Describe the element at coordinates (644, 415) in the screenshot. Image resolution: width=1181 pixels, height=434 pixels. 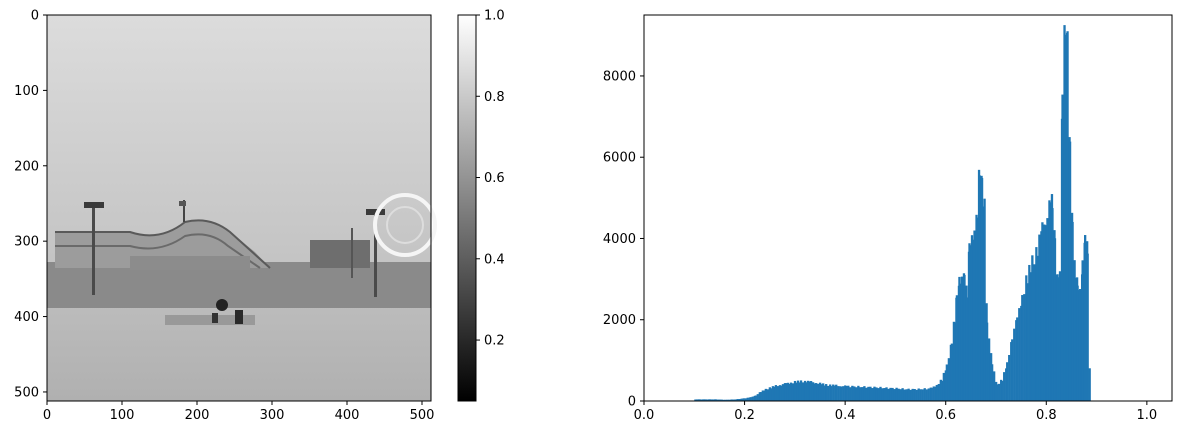
I see `histogram-x-tick-label: 0.0` at that location.